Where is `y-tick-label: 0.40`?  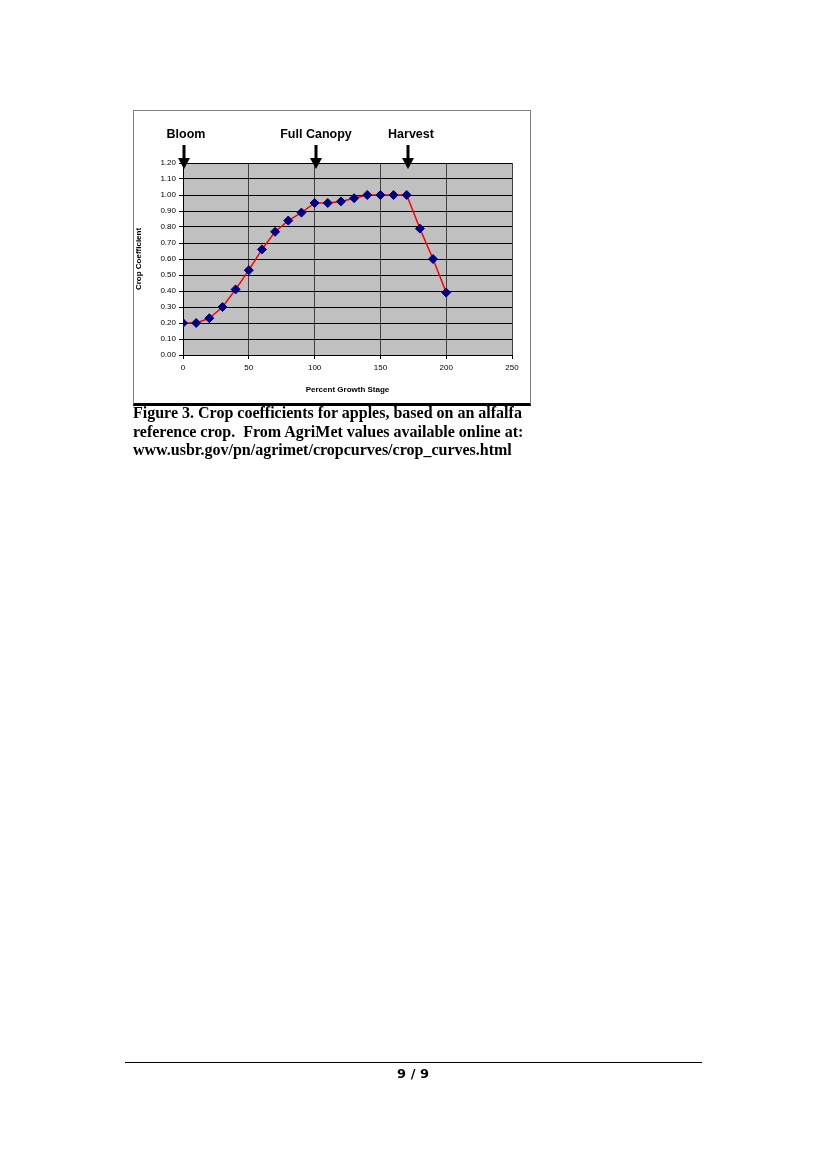
y-tick-label: 0.40 is located at coordinates (168, 291).